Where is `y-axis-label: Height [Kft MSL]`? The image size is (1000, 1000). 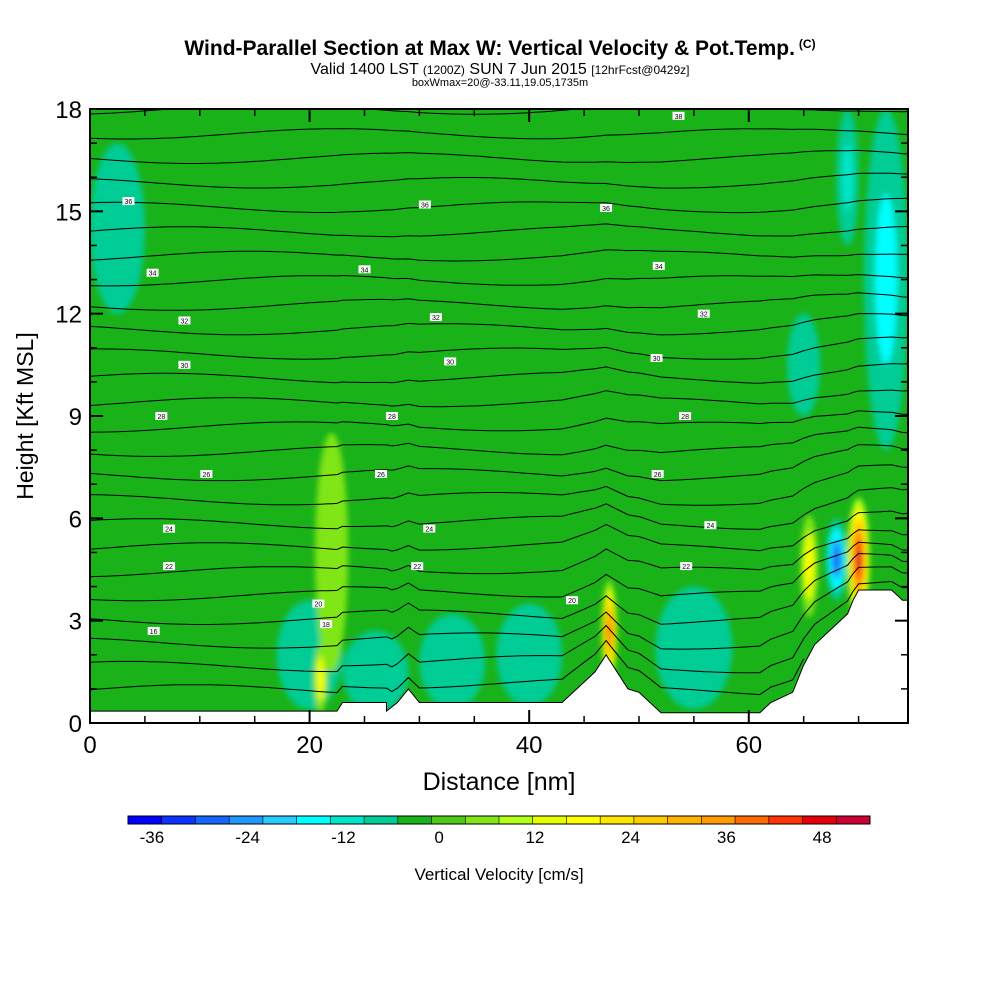
y-axis-label: Height [Kft MSL] is located at coordinates (25, 415).